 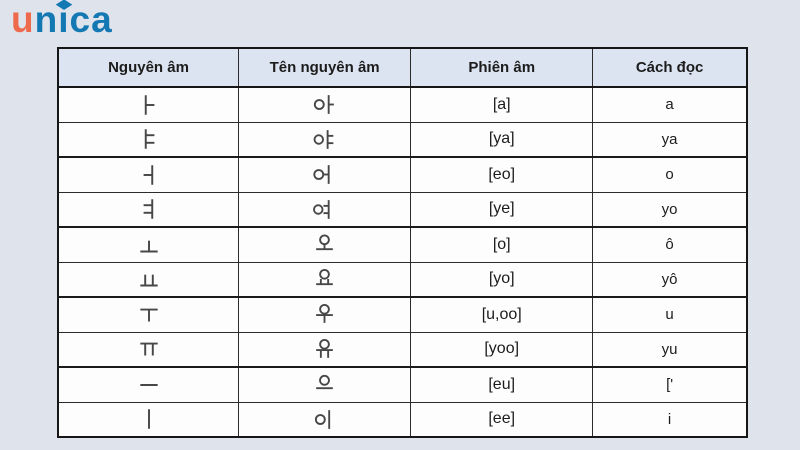 I want to click on reading-cell: i, so click(x=670, y=419).